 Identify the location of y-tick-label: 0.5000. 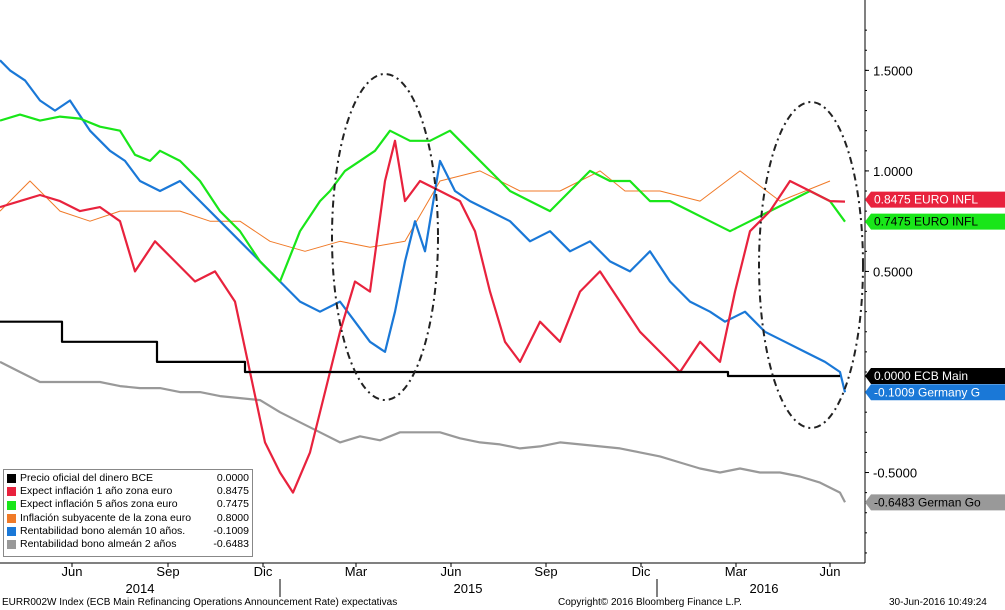
(893, 271).